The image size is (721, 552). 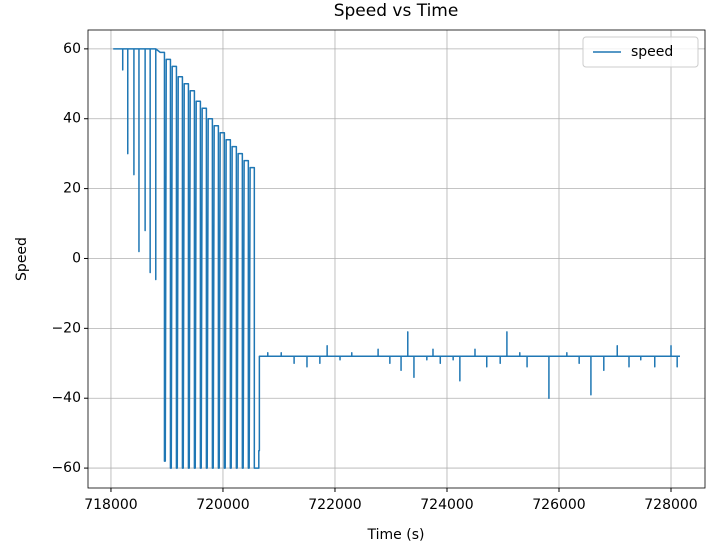 What do you see at coordinates (72, 189) in the screenshot?
I see `y-tick-label: 20` at bounding box center [72, 189].